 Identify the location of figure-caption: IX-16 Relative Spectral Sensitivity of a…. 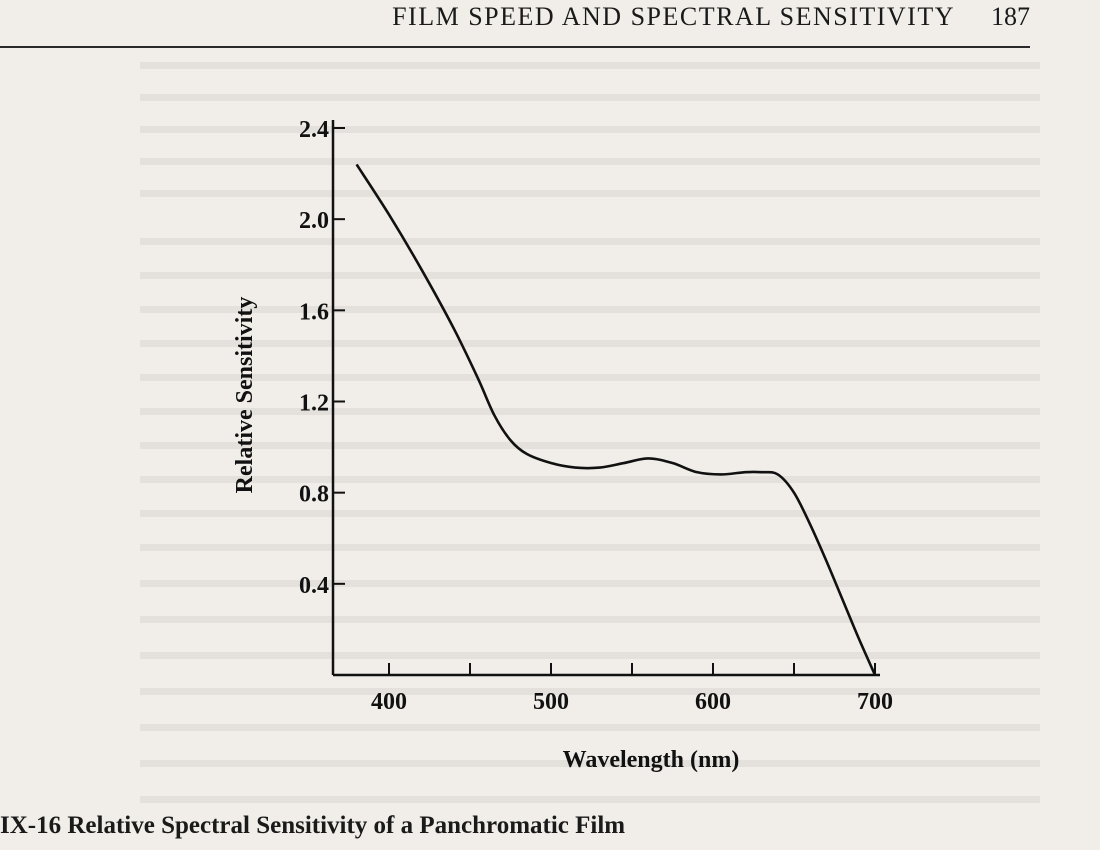
(313, 825).